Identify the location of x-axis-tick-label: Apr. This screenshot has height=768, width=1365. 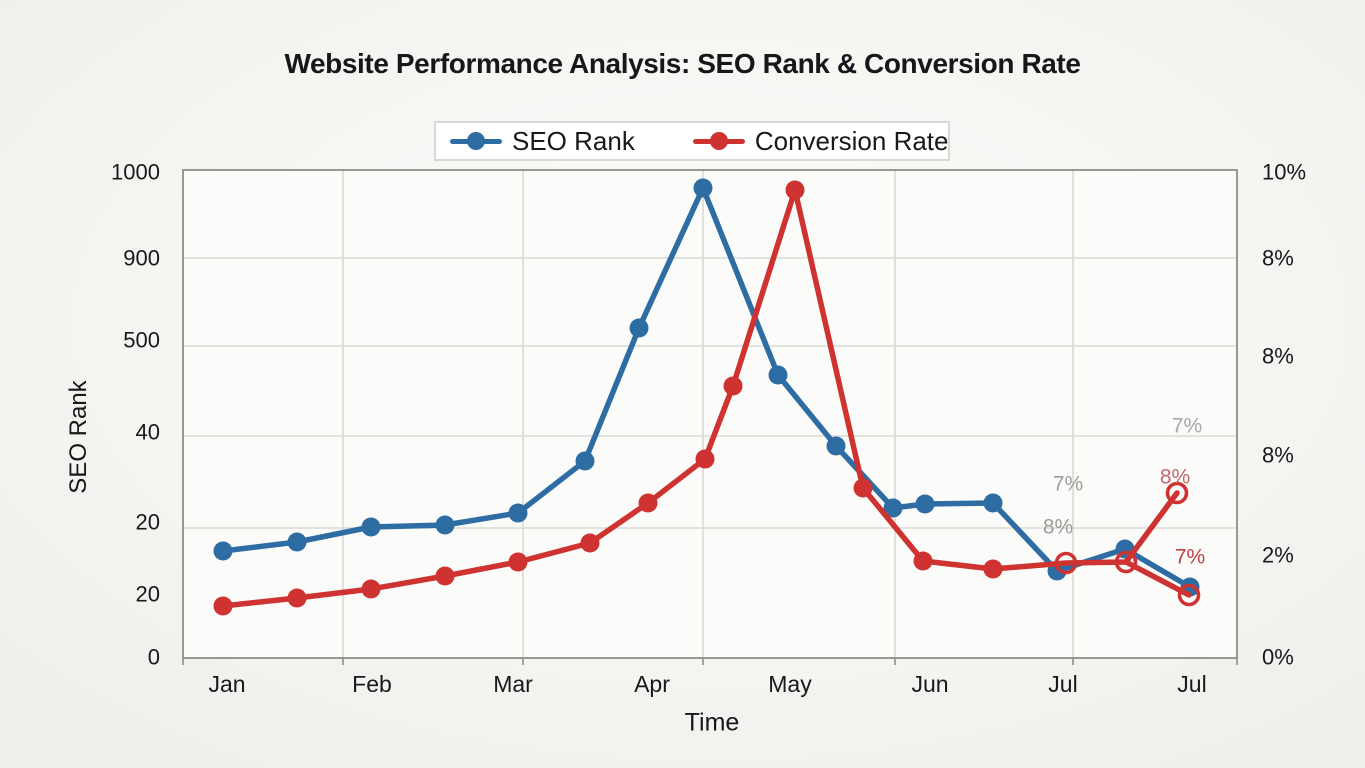
(652, 684).